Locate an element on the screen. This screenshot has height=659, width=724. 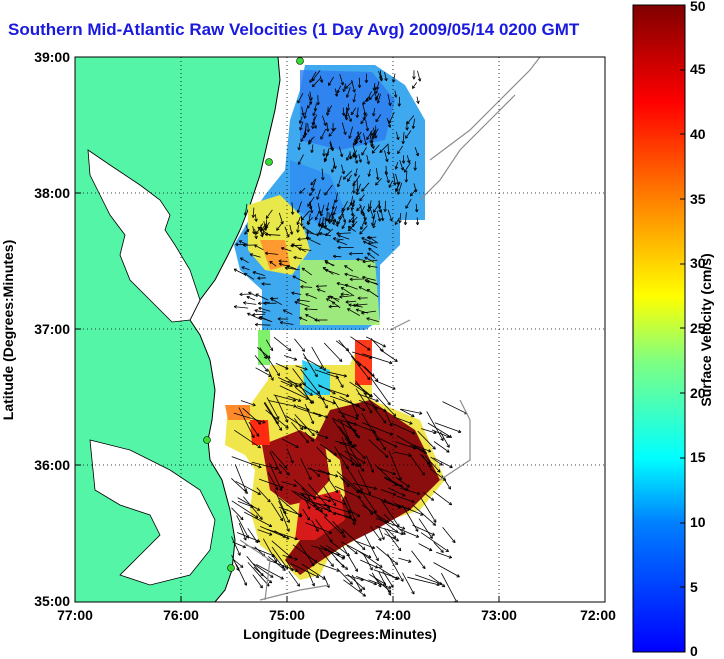
radar-site-marker is located at coordinates (231, 568).